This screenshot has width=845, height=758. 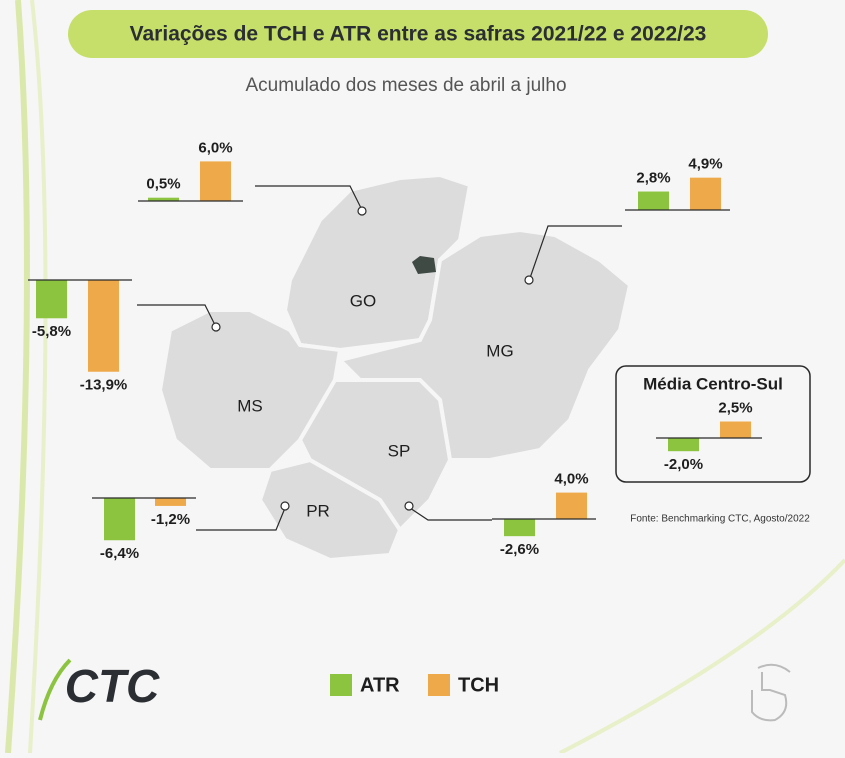 What do you see at coordinates (250, 405) in the screenshot?
I see `state-label: MS` at bounding box center [250, 405].